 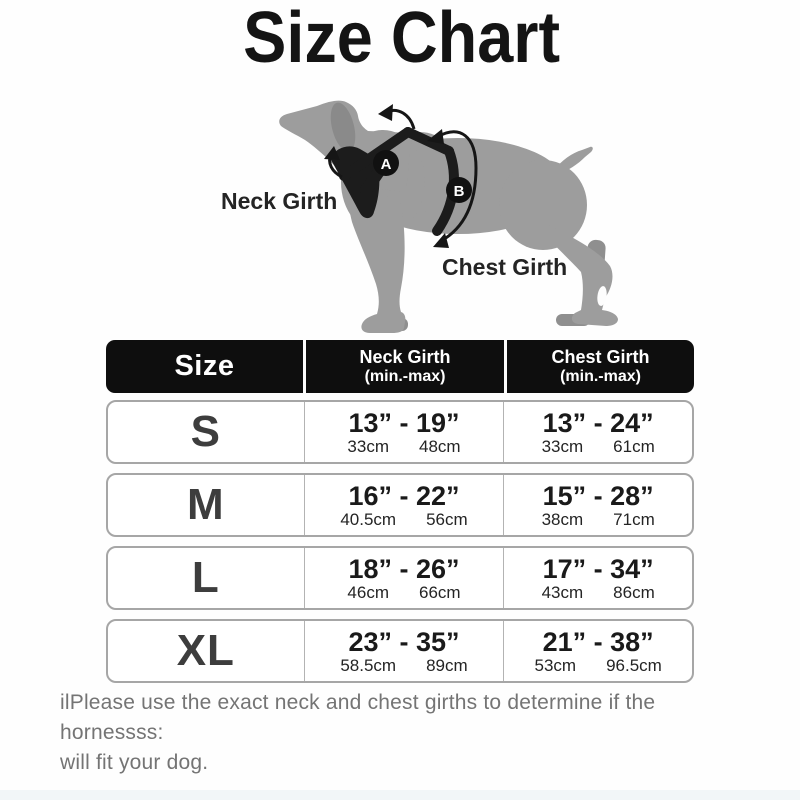 What do you see at coordinates (403, 366) in the screenshot?
I see `header-neck-girth: Neck Girth (min.-max)` at bounding box center [403, 366].